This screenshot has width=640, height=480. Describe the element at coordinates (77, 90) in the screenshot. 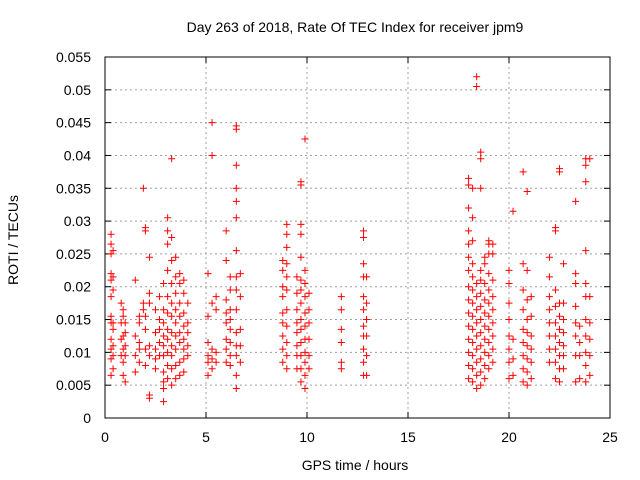

I see `y-tick-label: 0.05` at that location.